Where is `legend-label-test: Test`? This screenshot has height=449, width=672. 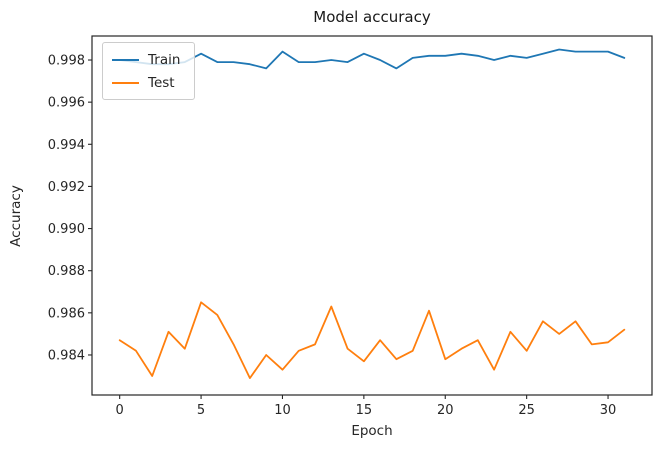
legend-label-test: Test is located at coordinates (161, 82).